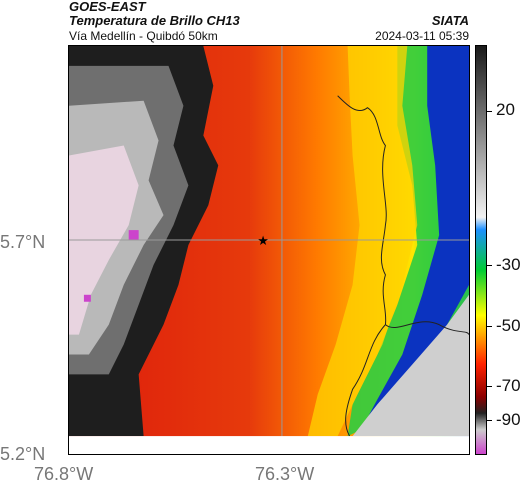 The image size is (526, 491). What do you see at coordinates (362, 266) in the screenshot?
I see `coastline` at bounding box center [362, 266].